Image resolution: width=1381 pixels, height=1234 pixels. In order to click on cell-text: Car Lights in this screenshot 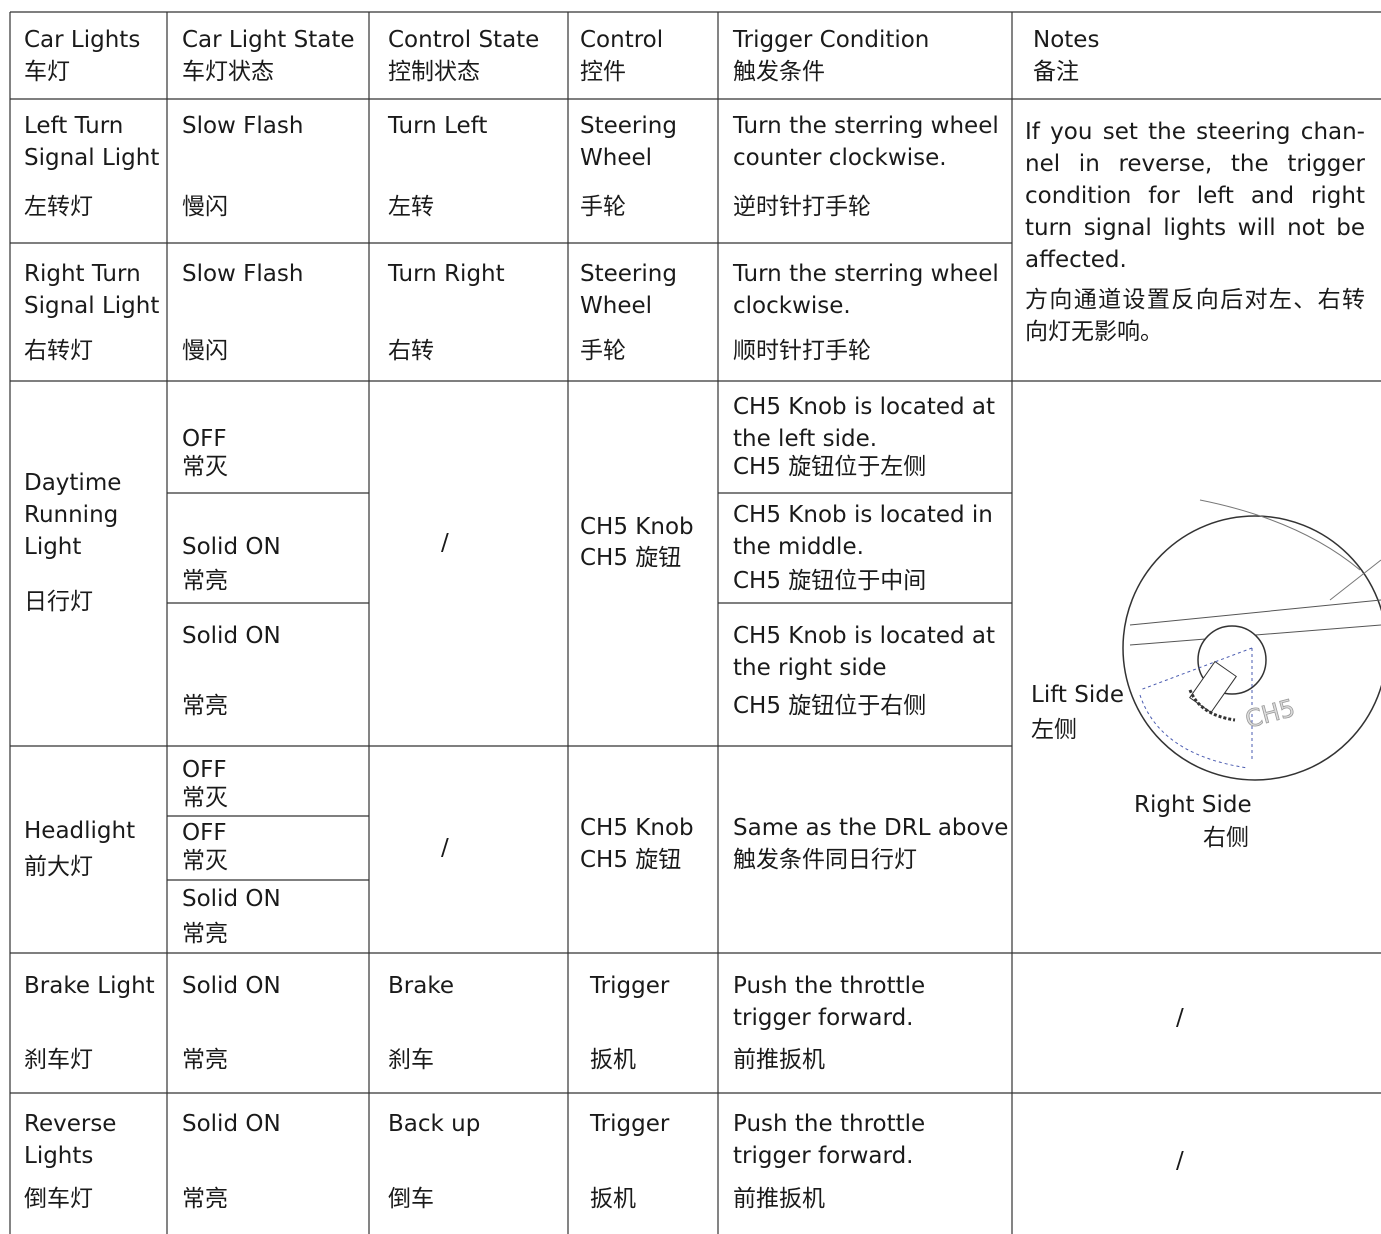, I will do `click(82, 40)`.